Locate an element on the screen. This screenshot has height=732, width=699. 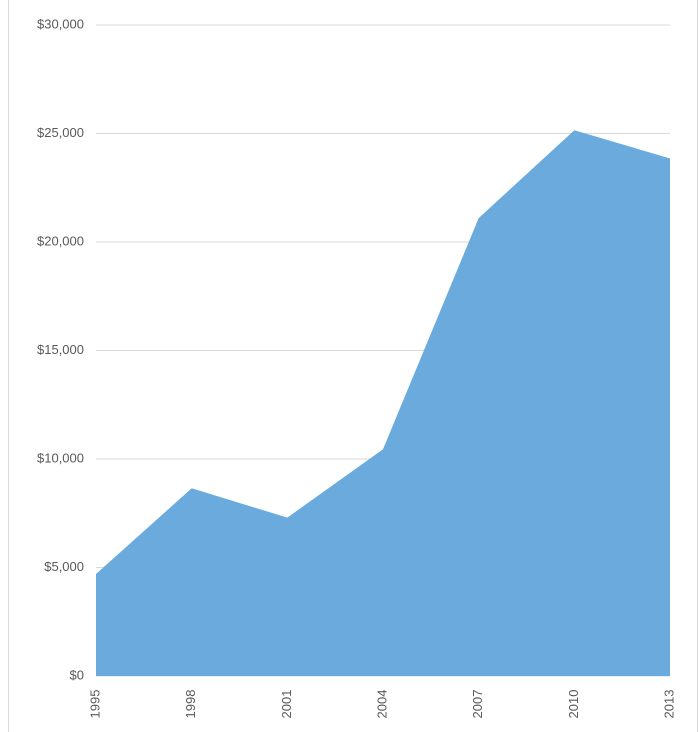
x-tick-label: 2007 is located at coordinates (477, 704).